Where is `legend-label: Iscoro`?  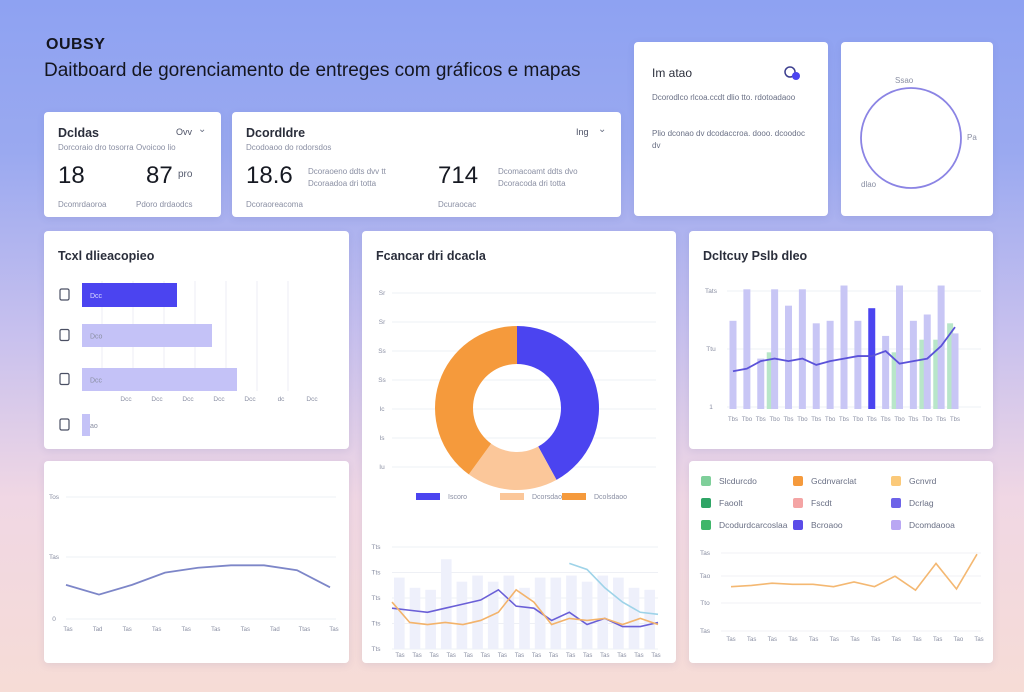
legend-label: Iscoro is located at coordinates (457, 497).